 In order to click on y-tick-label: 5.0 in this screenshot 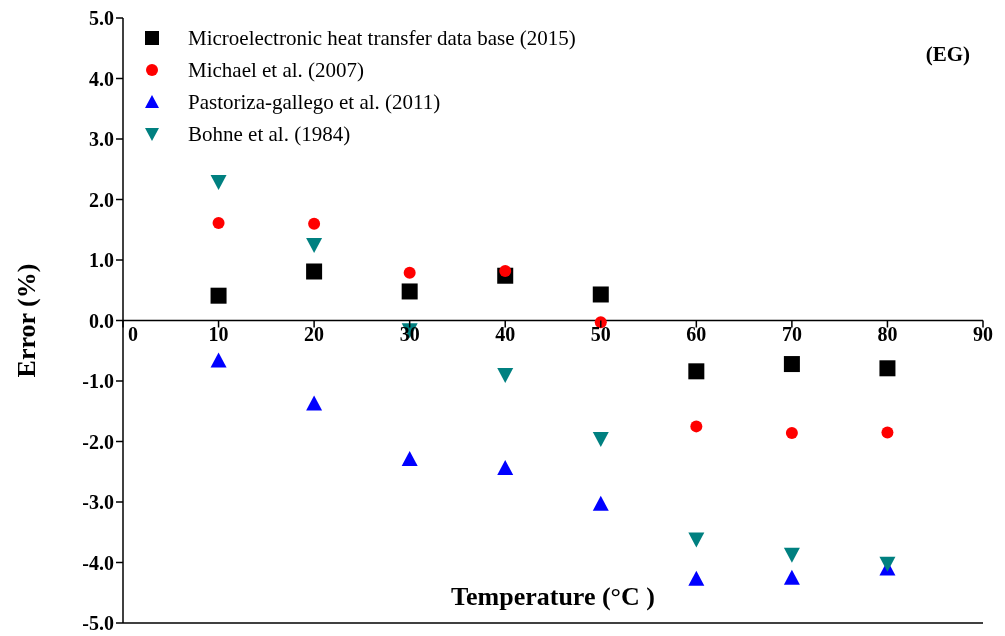, I will do `click(101, 18)`.